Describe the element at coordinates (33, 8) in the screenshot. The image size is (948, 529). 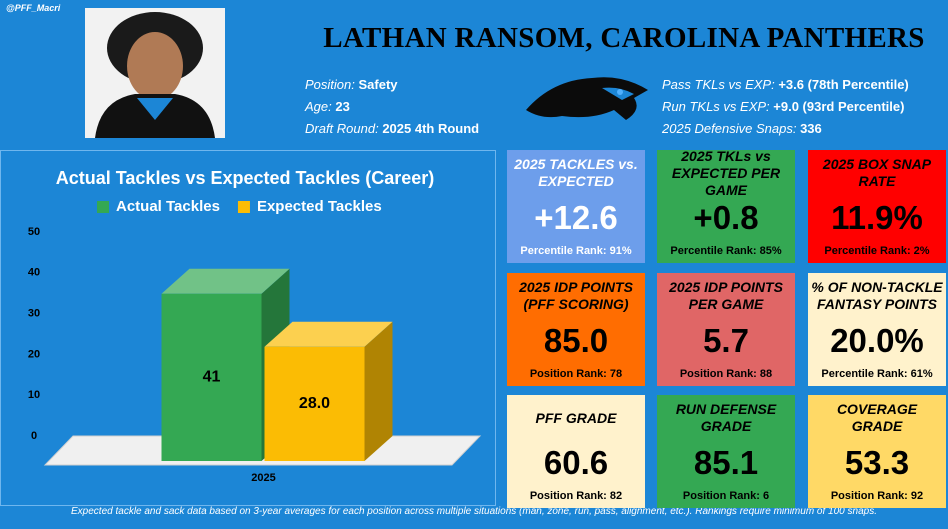
I see `handle: @PFF_Macri` at that location.